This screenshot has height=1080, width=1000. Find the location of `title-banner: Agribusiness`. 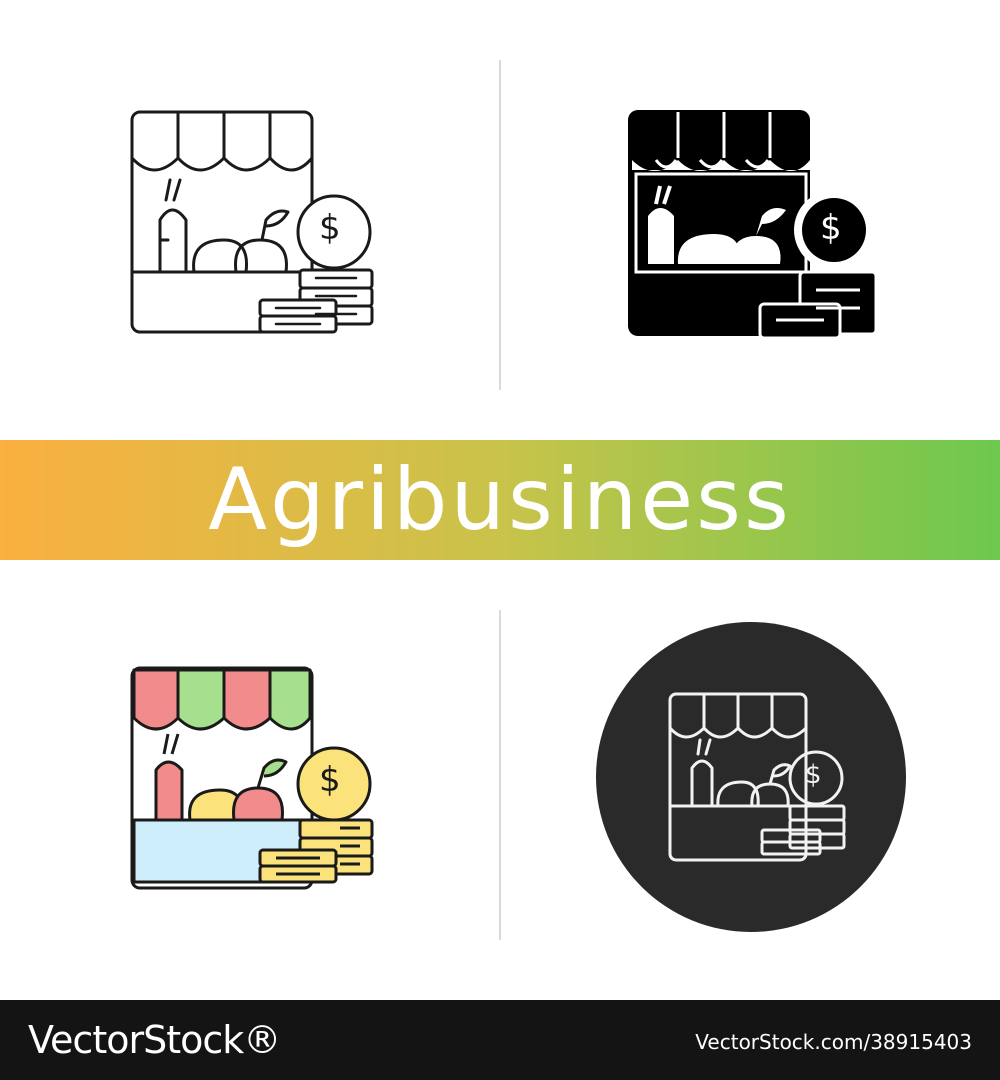

title-banner: Agribusiness is located at coordinates (500, 500).